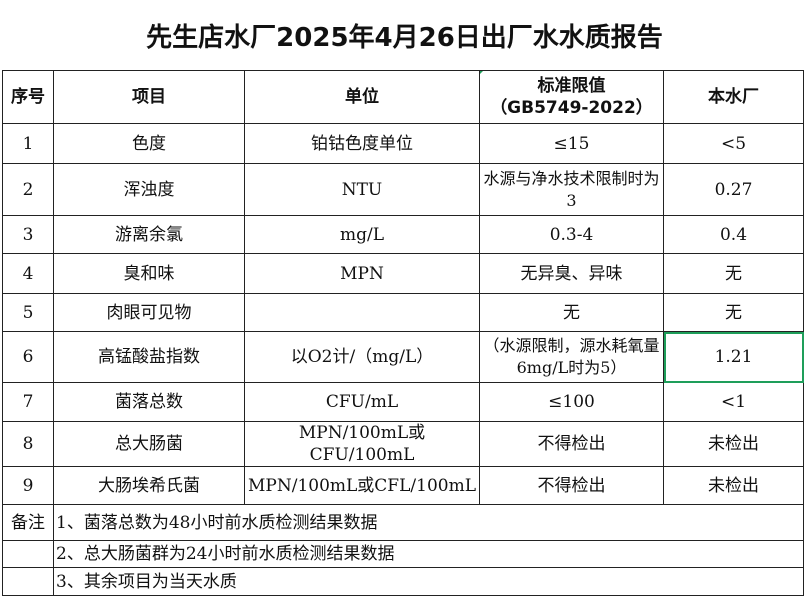 This screenshot has width=809, height=596. What do you see at coordinates (362, 402) in the screenshot?
I see `cell-unit: CFU/mL` at bounding box center [362, 402].